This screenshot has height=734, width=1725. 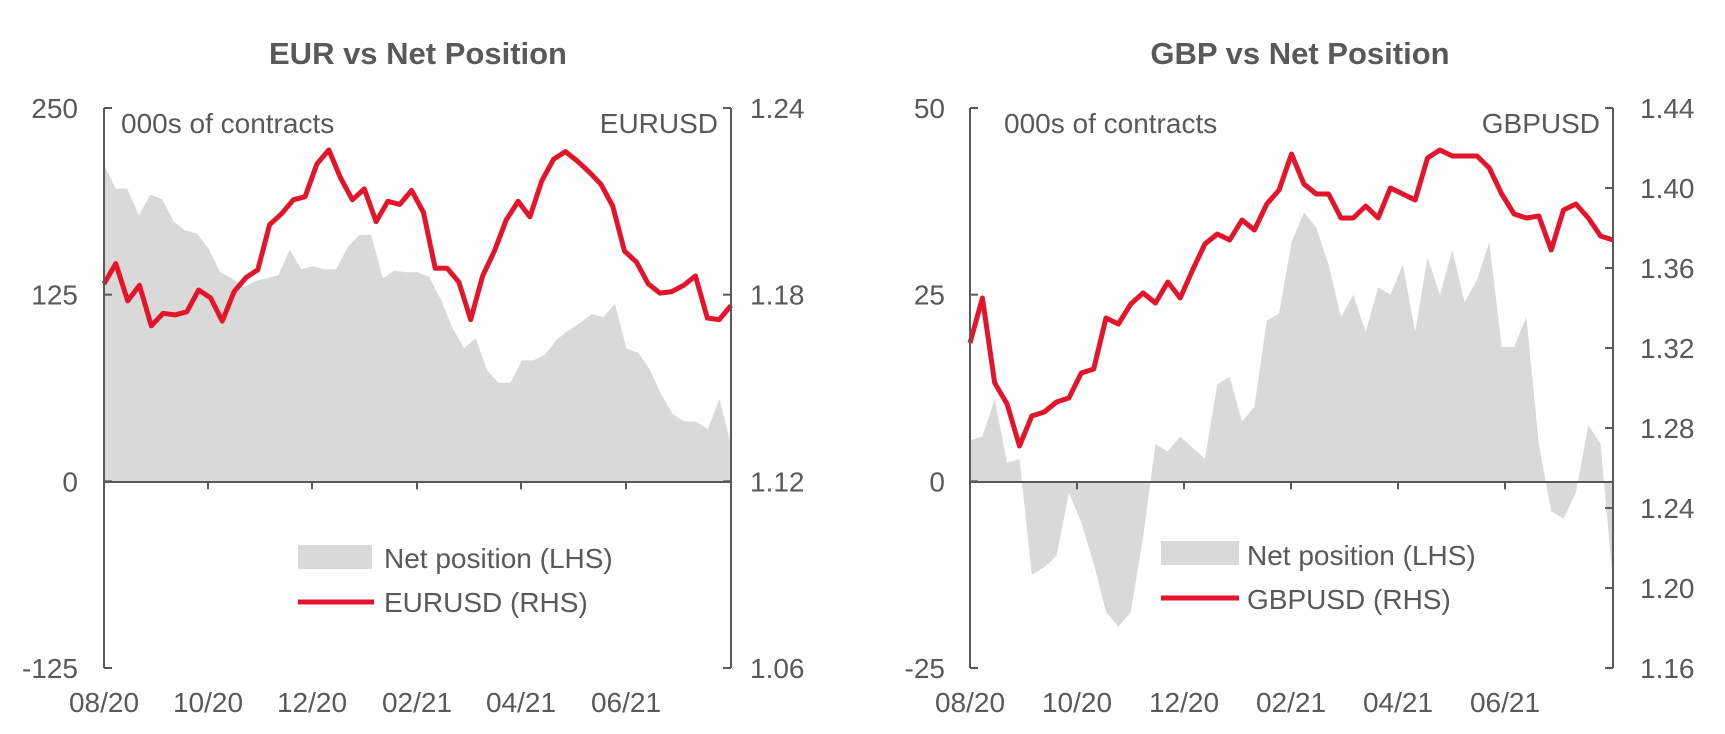 I want to click on left-tick-label: -25, so click(x=925, y=668).